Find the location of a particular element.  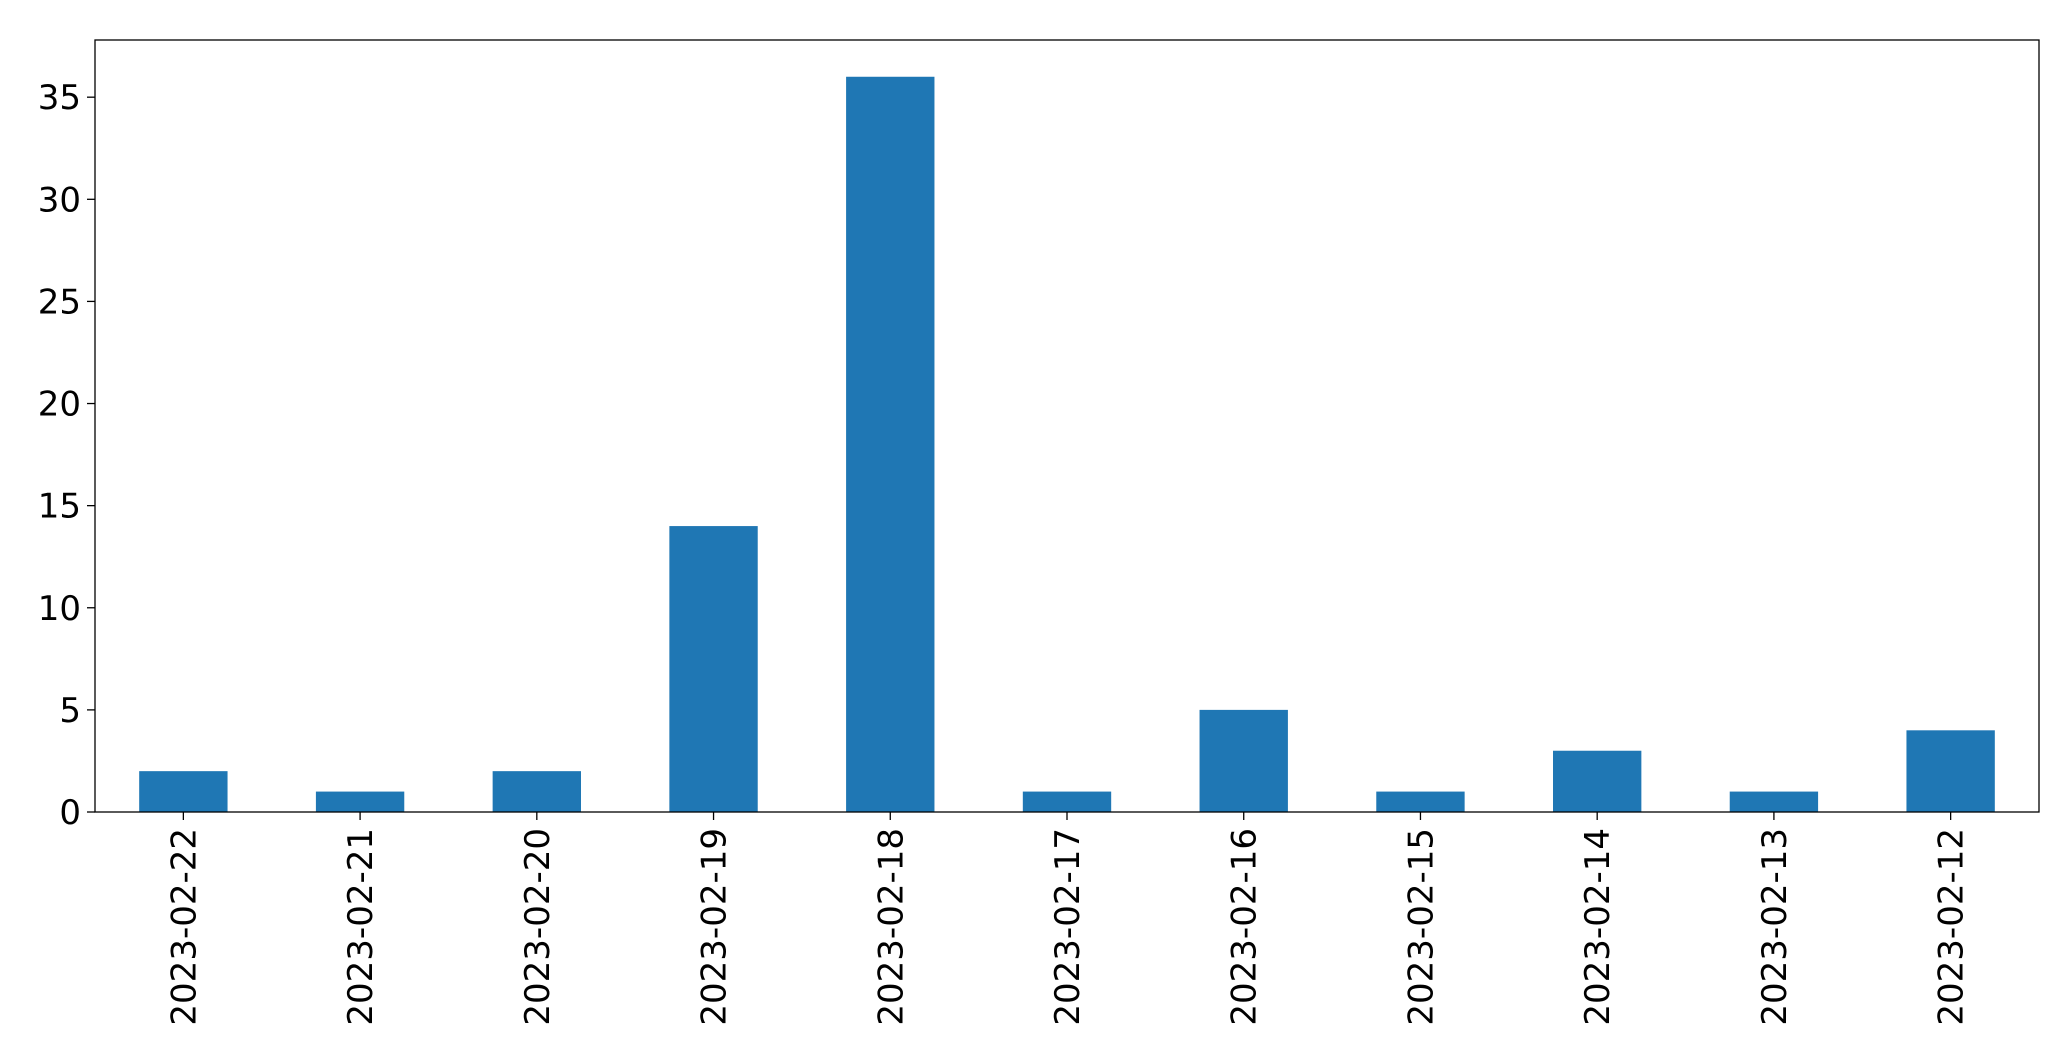

x-tick-label: 2023-02-14 is located at coordinates (1598, 927).